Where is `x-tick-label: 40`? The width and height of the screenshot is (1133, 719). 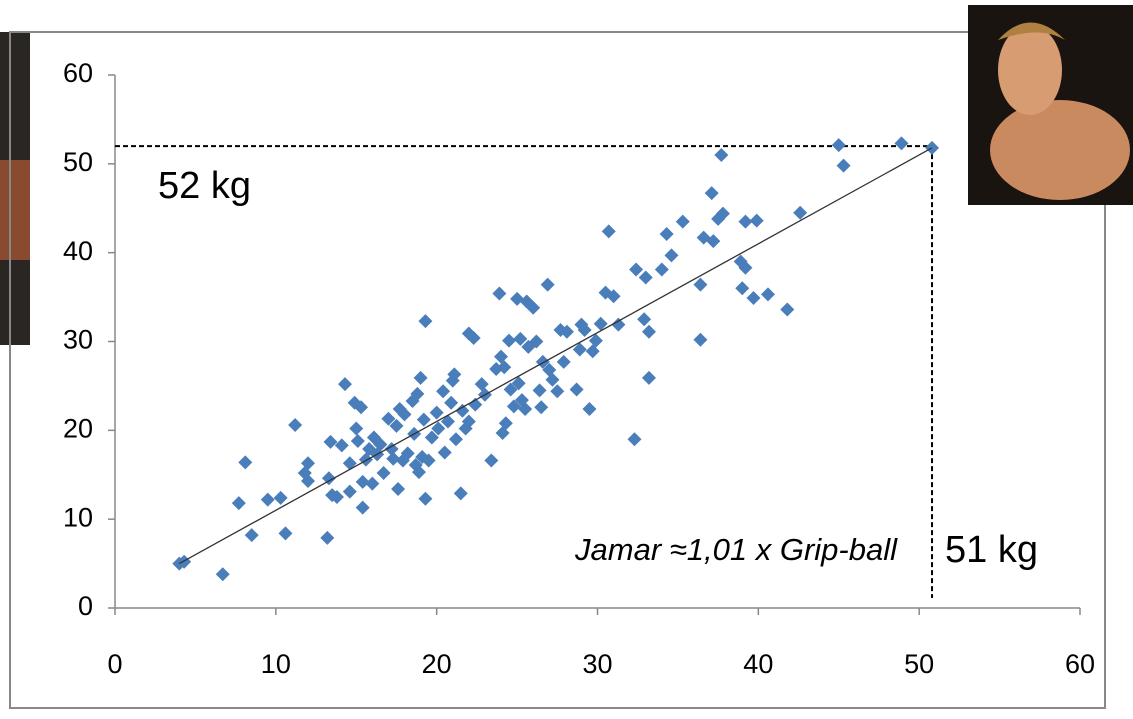 x-tick-label: 40 is located at coordinates (758, 664).